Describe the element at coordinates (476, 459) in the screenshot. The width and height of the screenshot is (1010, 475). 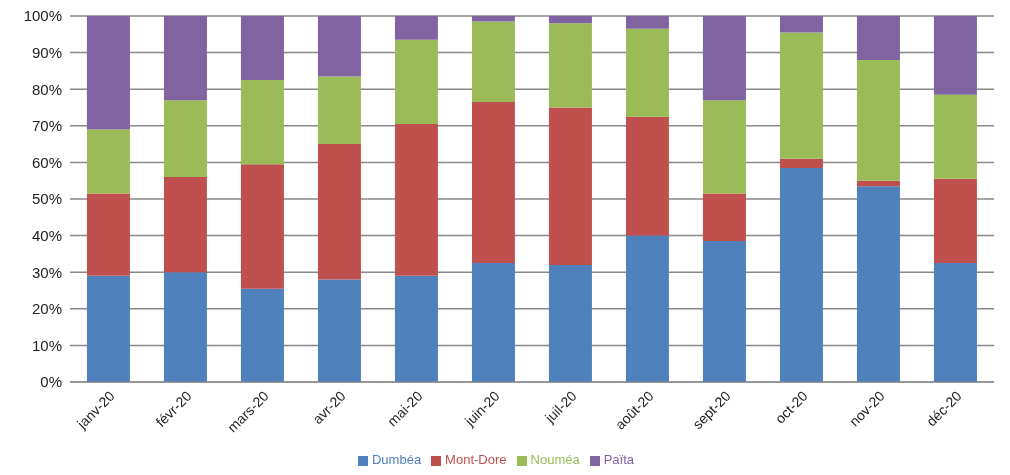
I see `legend-label: Mont-Dore` at that location.